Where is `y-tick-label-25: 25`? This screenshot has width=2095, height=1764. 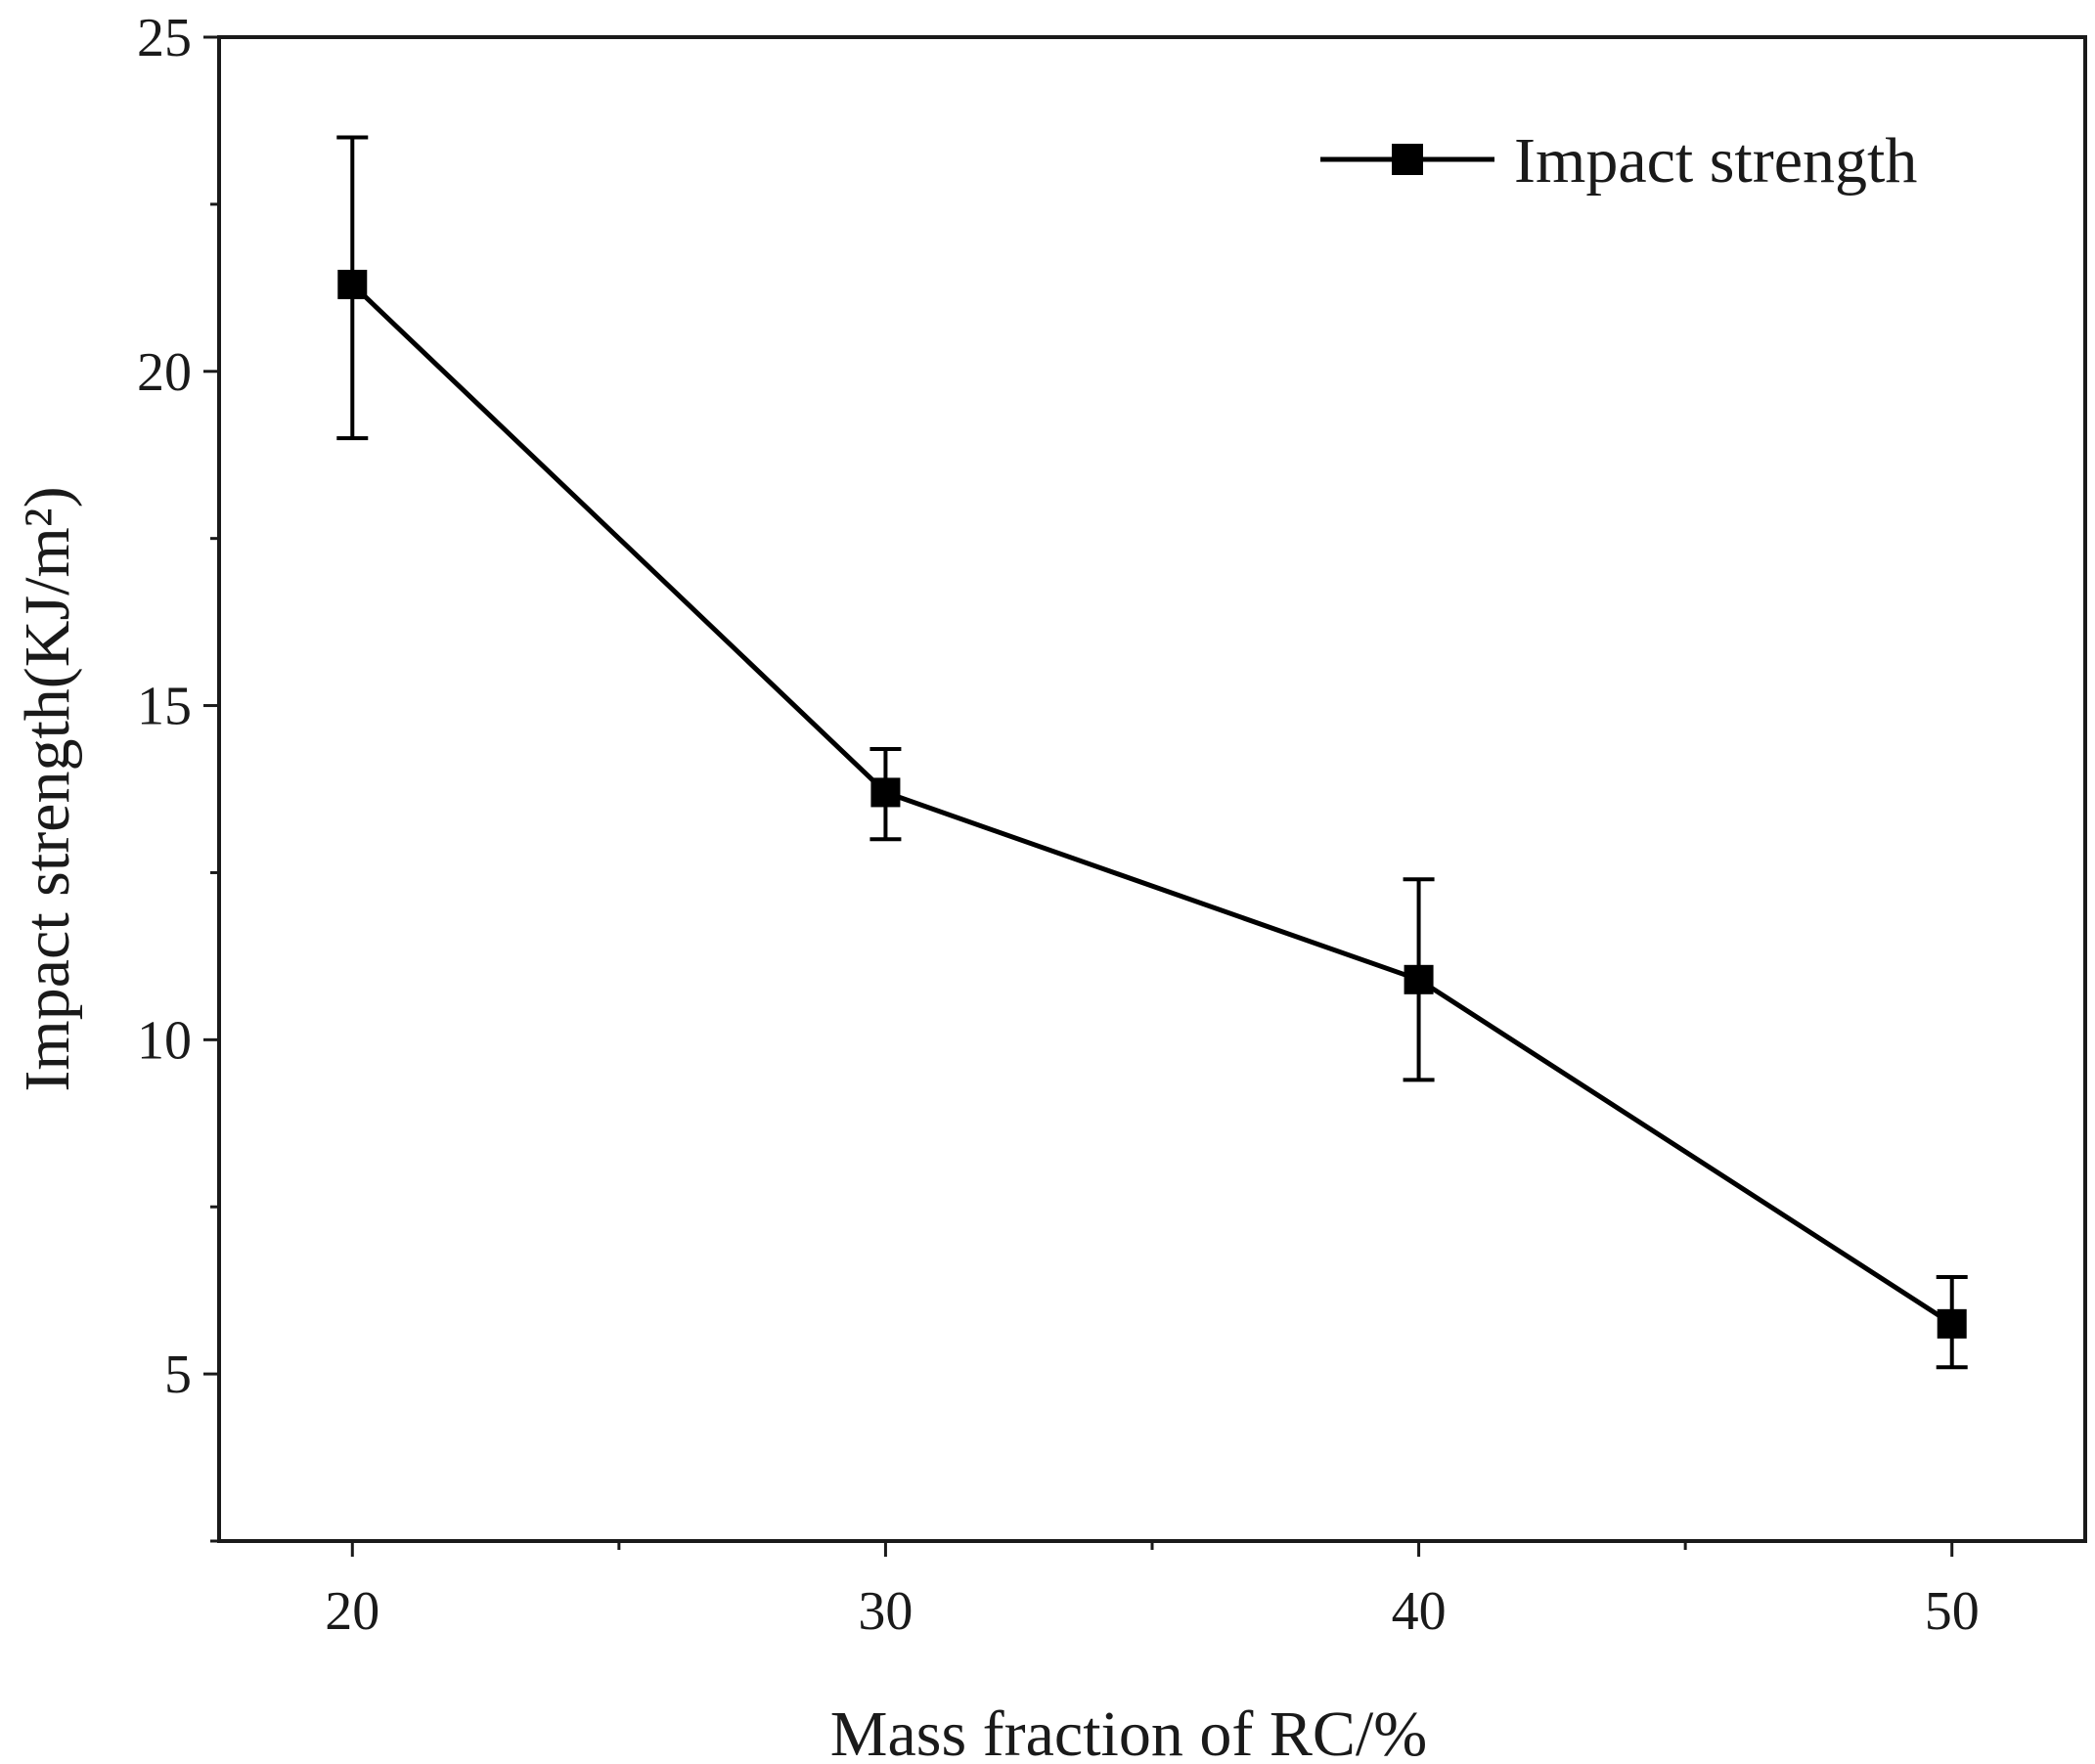
y-tick-label-25: 25 is located at coordinates (165, 38).